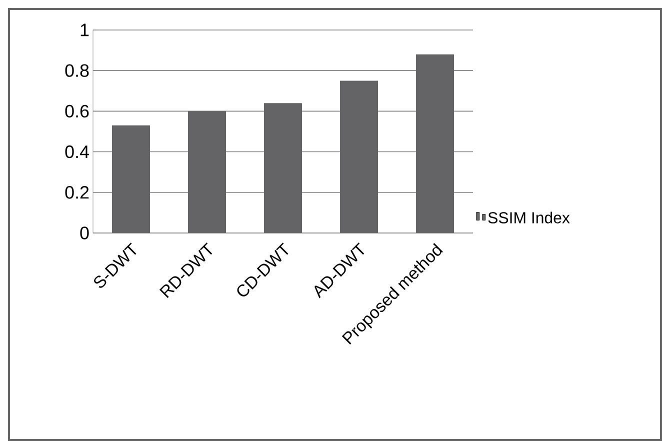 This screenshot has height=441, width=662. Describe the element at coordinates (77, 111) in the screenshot. I see `y-tick-label: 0.6` at that location.